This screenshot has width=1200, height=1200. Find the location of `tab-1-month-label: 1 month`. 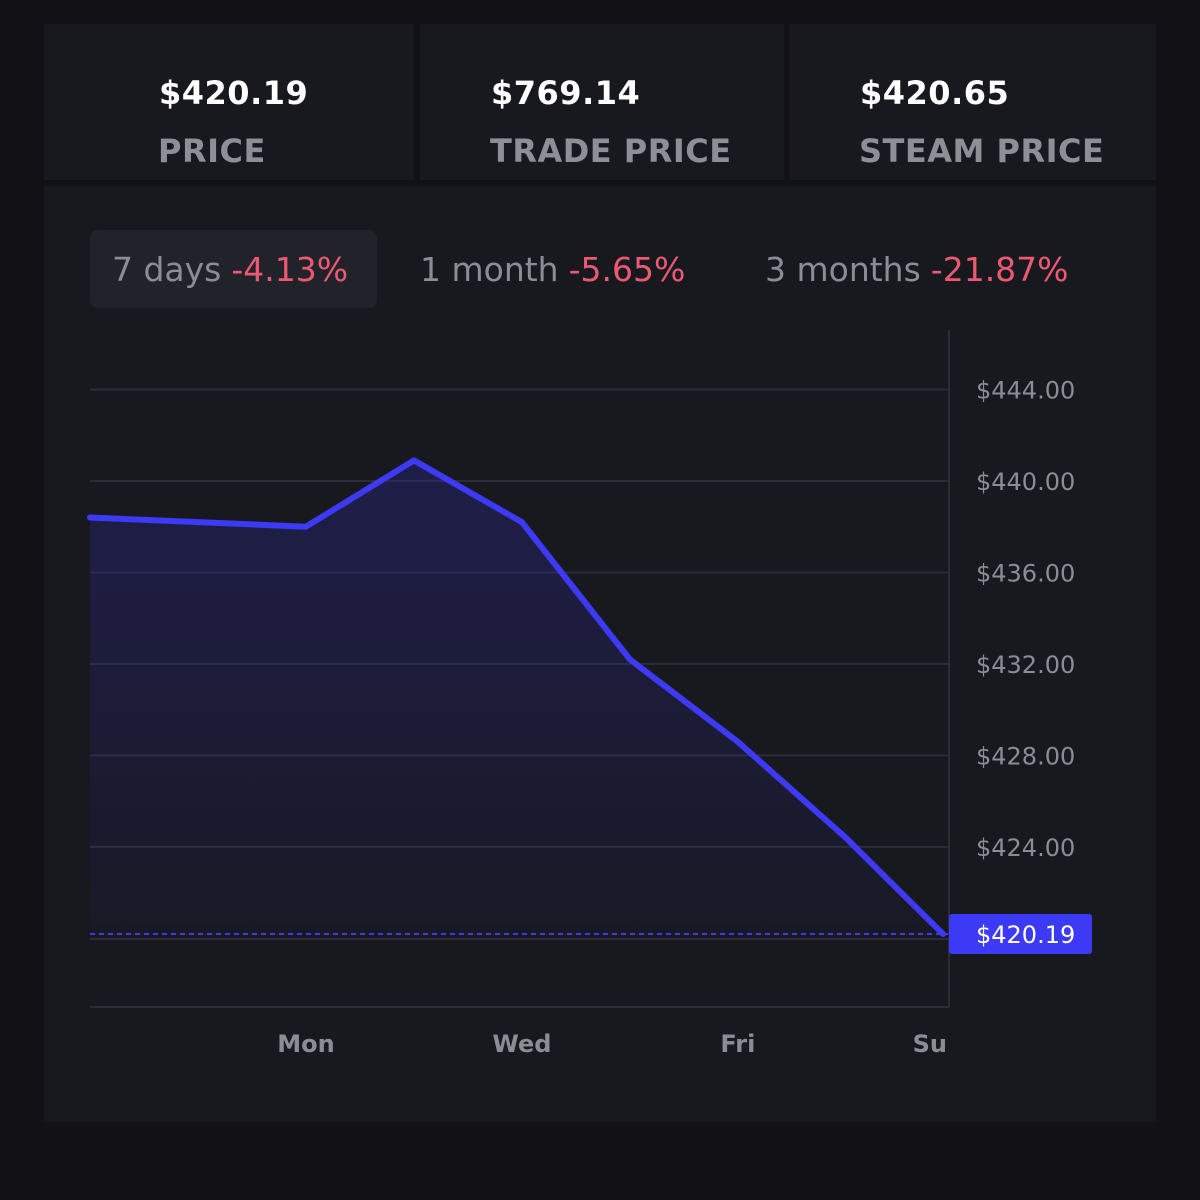

tab-1-month-label: 1 month is located at coordinates (489, 269).